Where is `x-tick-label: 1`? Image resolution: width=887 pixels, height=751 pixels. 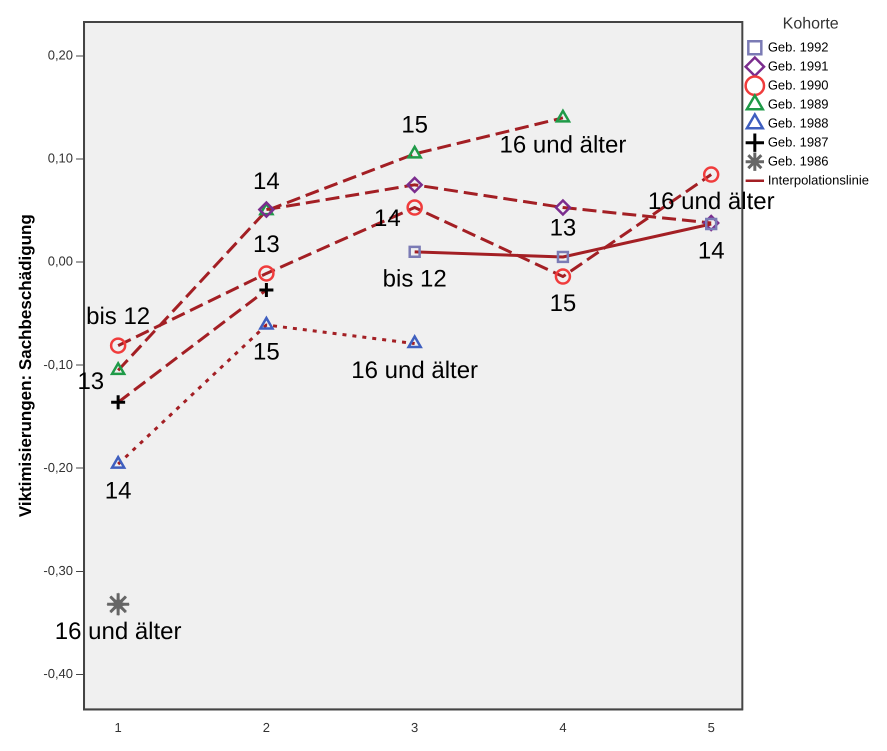
x-tick-label: 1 is located at coordinates (118, 727).